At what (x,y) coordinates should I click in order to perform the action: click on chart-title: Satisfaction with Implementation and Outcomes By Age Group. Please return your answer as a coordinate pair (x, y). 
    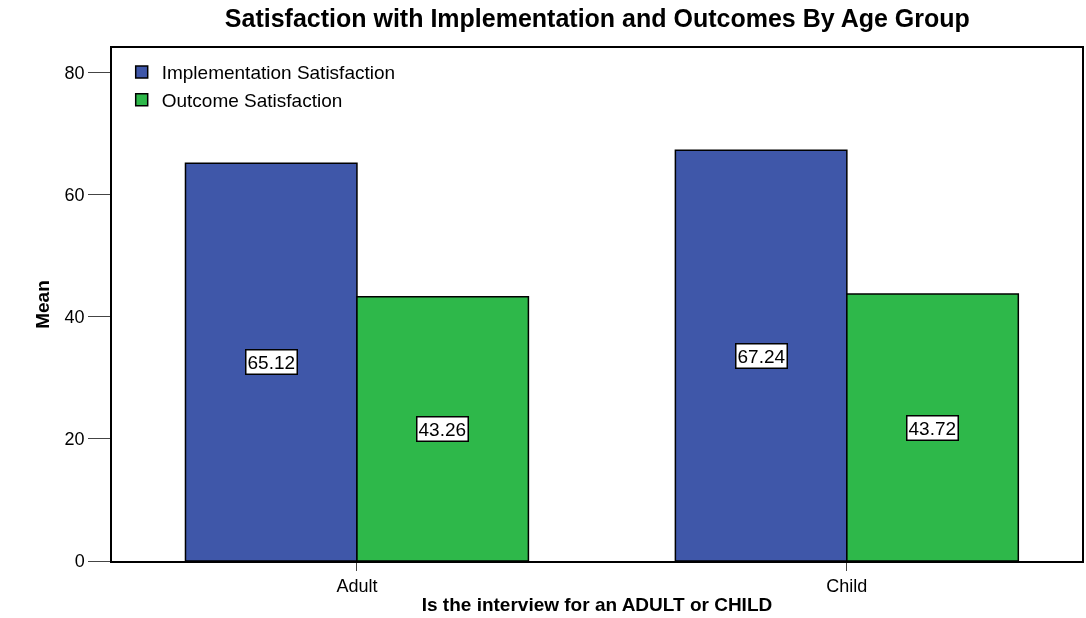
    Looking at the image, I should click on (597, 17).